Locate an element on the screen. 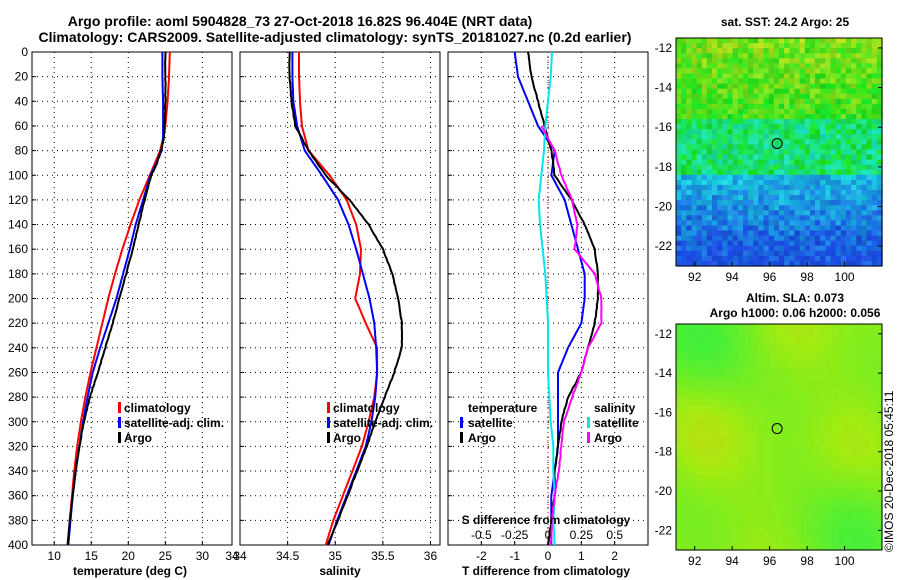  y-tick-label: 40 is located at coordinates (22, 101).